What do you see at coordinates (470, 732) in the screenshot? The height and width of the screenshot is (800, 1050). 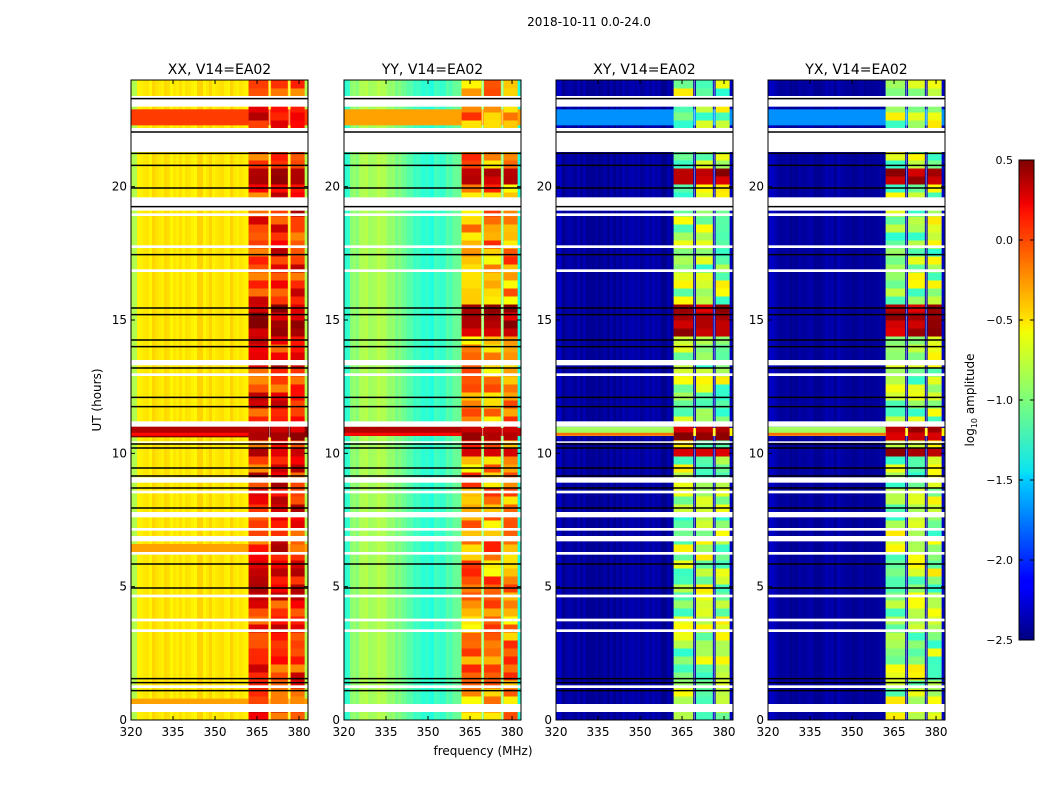 I see `x-tick-label: 365` at bounding box center [470, 732].